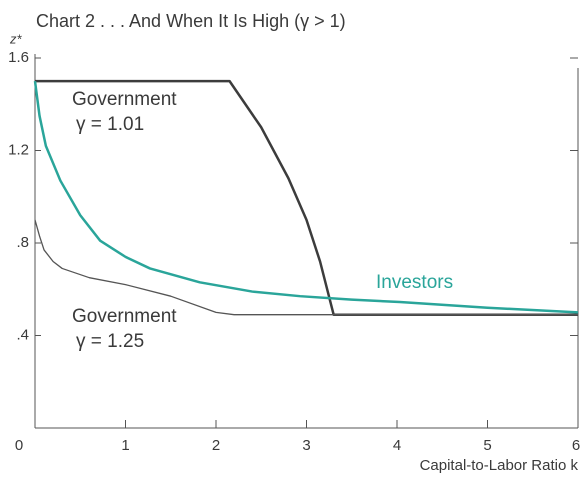 The image size is (583, 478). What do you see at coordinates (499, 465) in the screenshot?
I see `x-axis-label: Capital-to-Labor Ratio k` at bounding box center [499, 465].